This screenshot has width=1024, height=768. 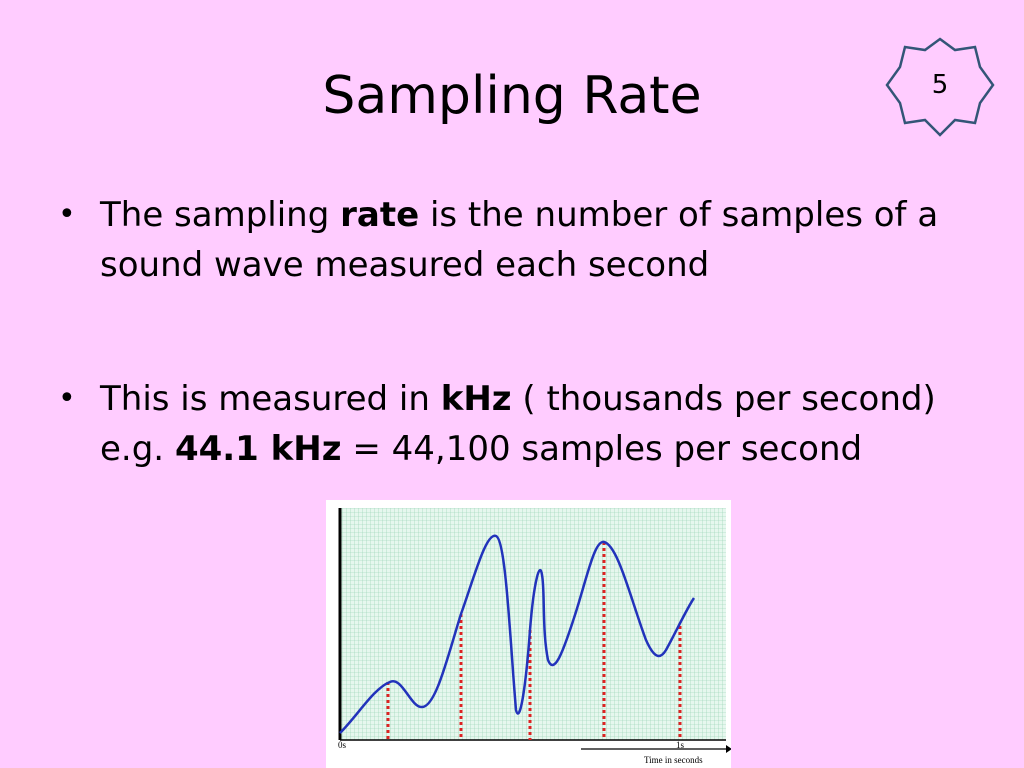 I want to click on grid-lines, so click(x=533, y=624).